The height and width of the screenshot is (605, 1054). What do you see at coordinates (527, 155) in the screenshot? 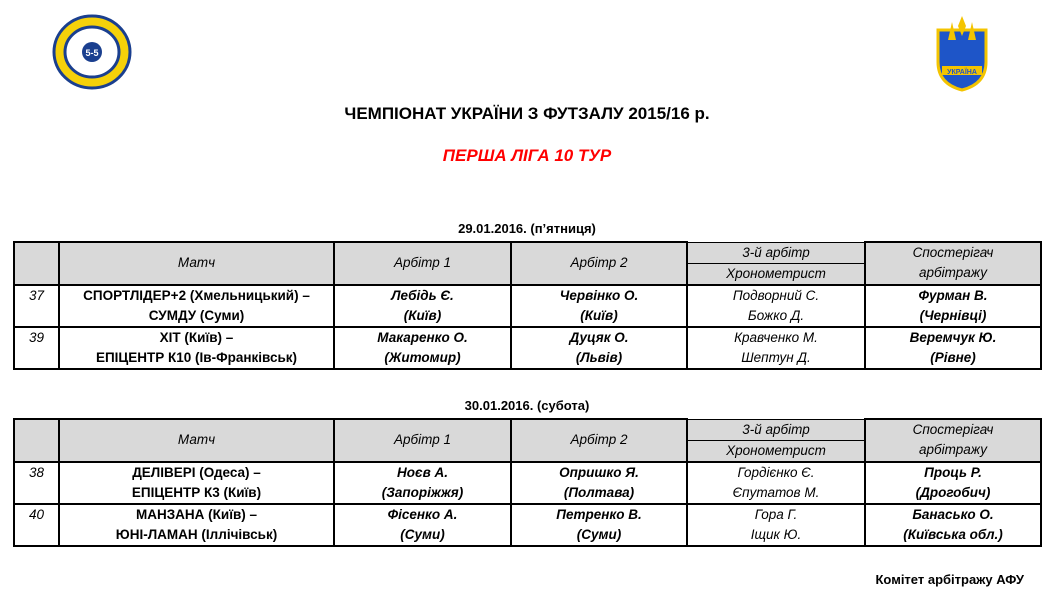
I see `page-subtitle: ПЕРША ЛІГА 10 ТУР` at bounding box center [527, 155].